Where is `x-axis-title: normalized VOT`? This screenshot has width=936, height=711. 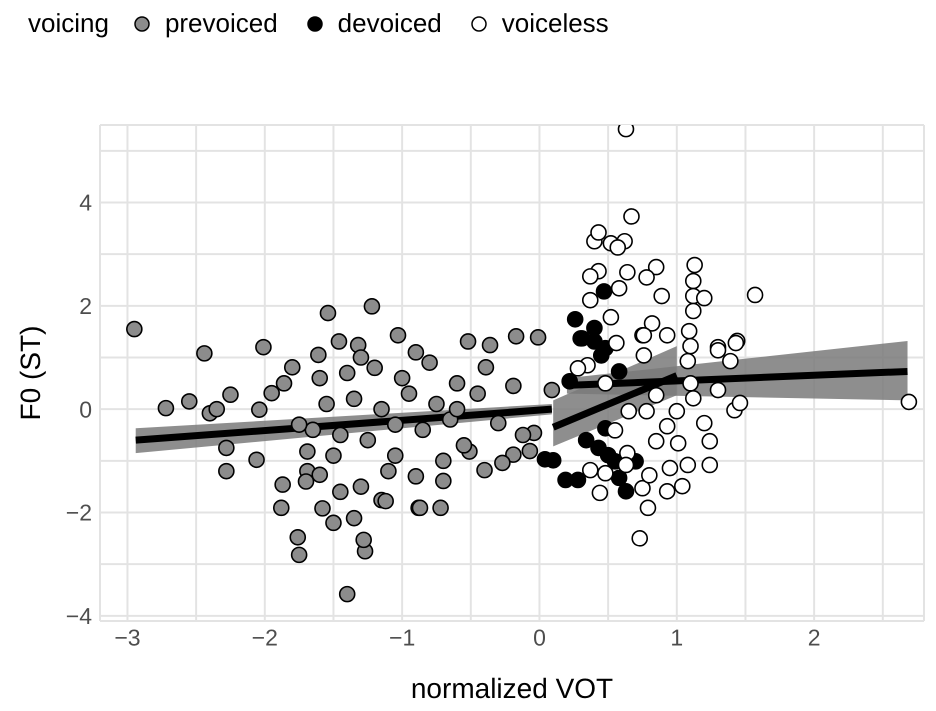 x-axis-title: normalized VOT is located at coordinates (512, 688).